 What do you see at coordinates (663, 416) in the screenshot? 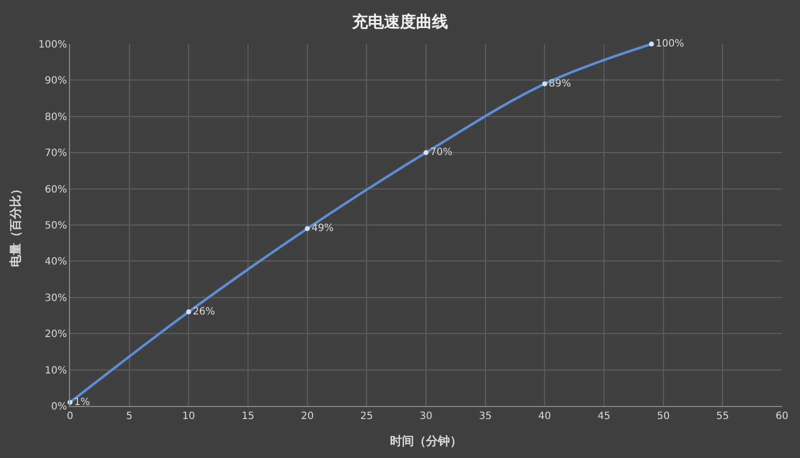
I see `x-tick-label: 50` at bounding box center [663, 416].